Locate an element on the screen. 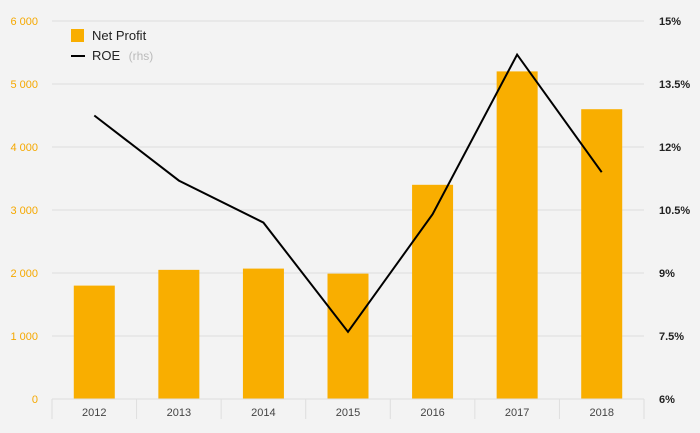 This screenshot has height=433, width=700. x-axis: 2012 2013 2014 2015 2016 2017 2018 is located at coordinates (348, 408).